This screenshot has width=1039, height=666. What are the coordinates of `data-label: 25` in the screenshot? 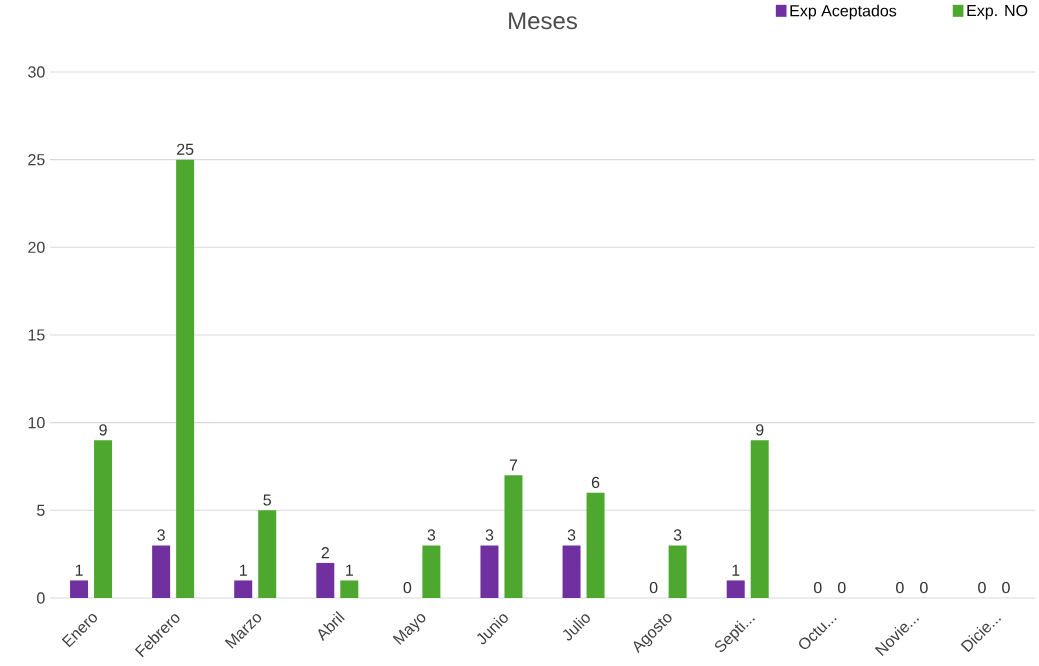 It's located at (185, 149).